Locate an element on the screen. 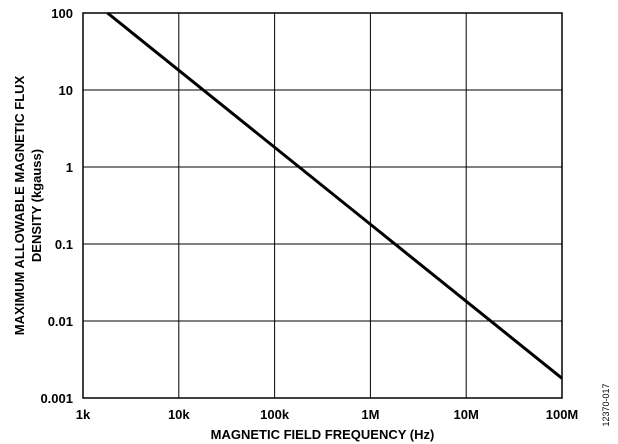 The width and height of the screenshot is (618, 444). y-axis-label-line-1: MAXIMUM ALLOWABLE MAGNETIC FLUX is located at coordinates (19, 205).